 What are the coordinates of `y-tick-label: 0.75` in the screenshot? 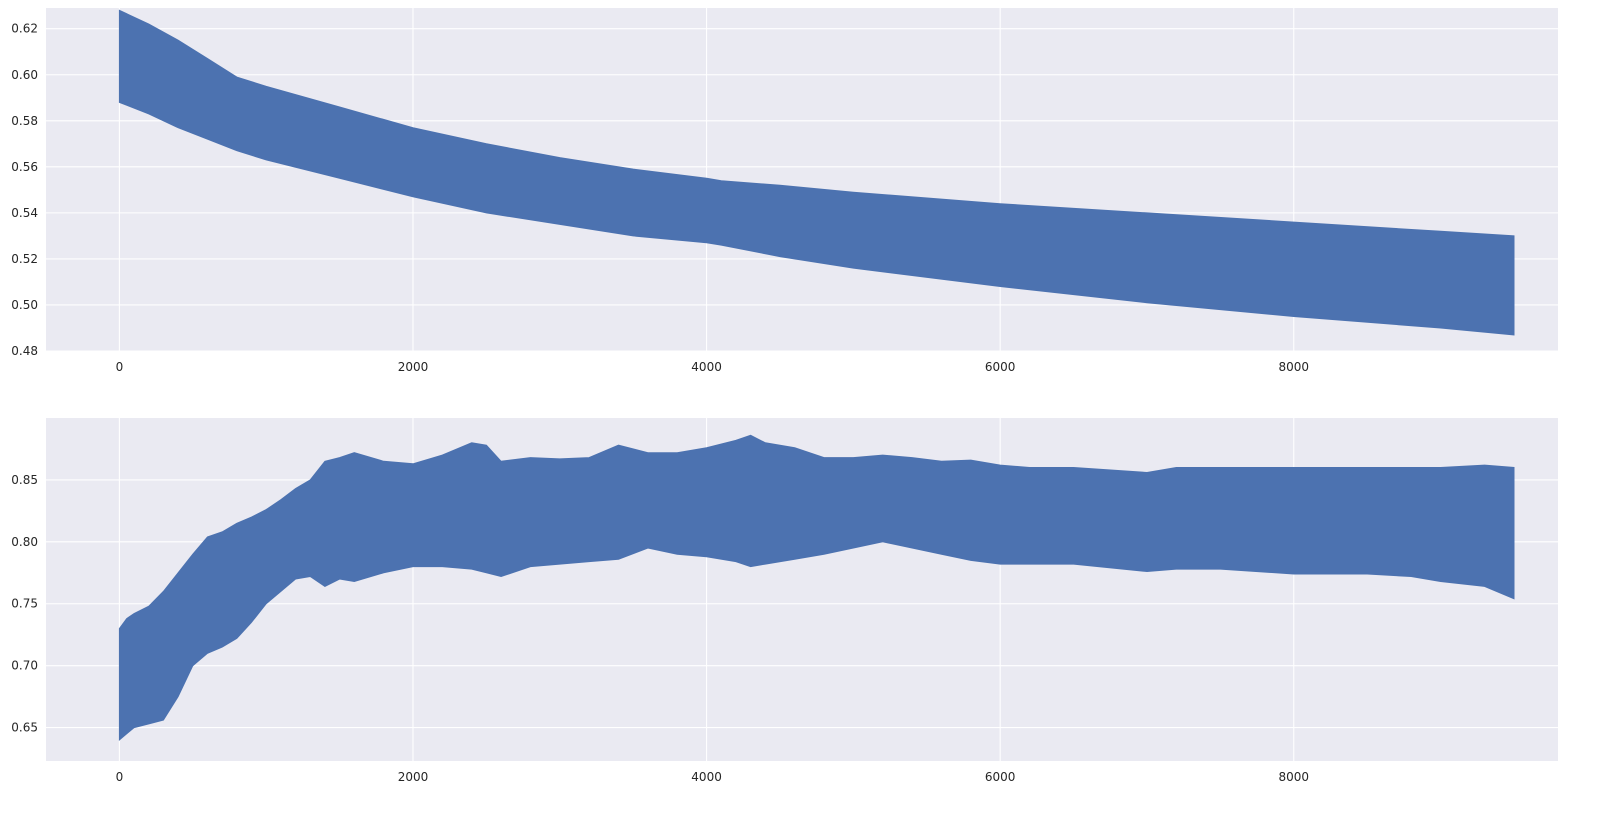 It's located at (24, 604).